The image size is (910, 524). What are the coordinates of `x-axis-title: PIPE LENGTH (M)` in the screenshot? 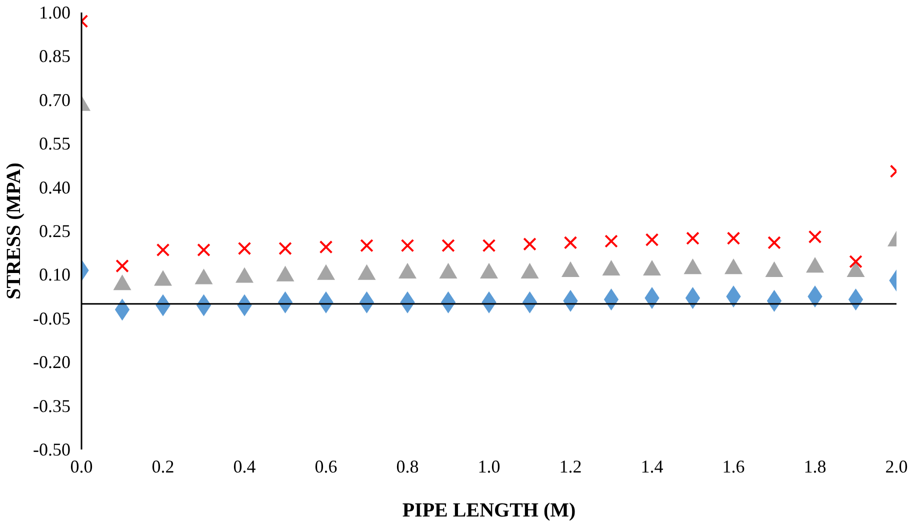 It's located at (489, 511).